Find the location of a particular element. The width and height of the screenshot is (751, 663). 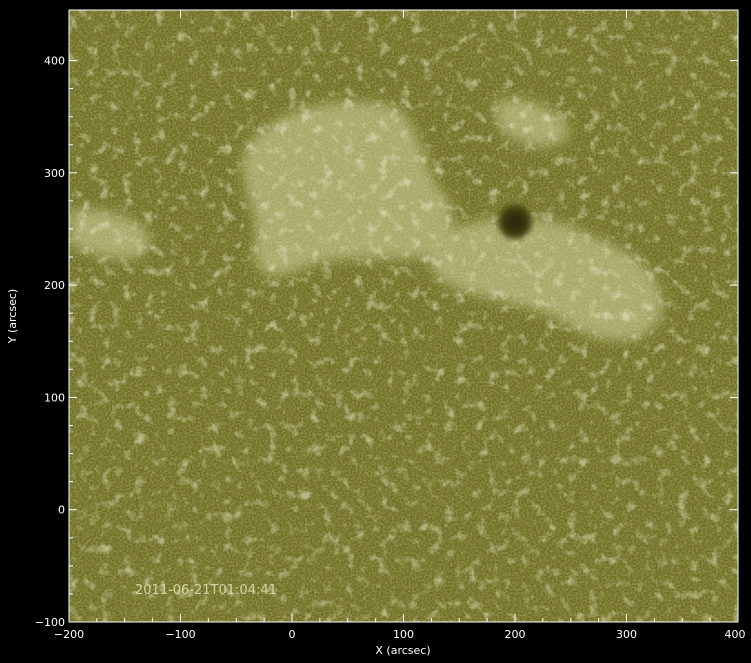

y-axis-label: Y (arcsec) is located at coordinates (12, 316).